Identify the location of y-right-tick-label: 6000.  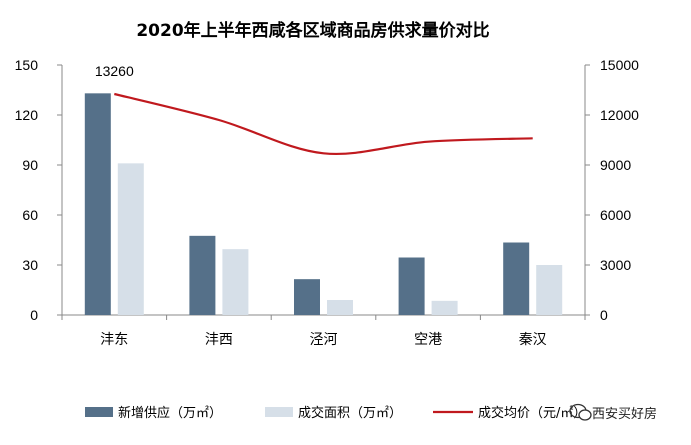
(615, 215).